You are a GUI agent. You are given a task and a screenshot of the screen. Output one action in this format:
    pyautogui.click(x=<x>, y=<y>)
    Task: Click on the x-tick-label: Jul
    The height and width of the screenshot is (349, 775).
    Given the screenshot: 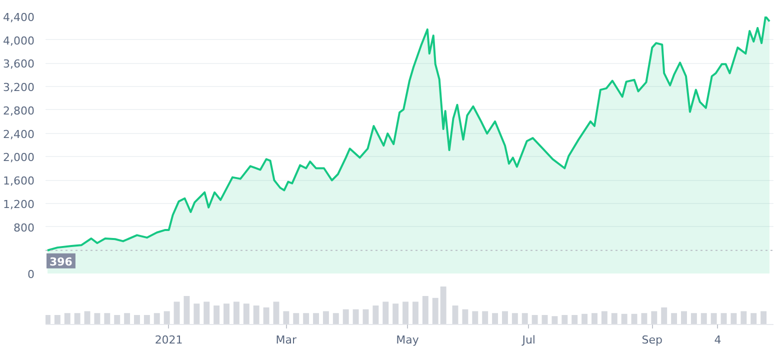 What is the action you would take?
    pyautogui.click(x=528, y=340)
    